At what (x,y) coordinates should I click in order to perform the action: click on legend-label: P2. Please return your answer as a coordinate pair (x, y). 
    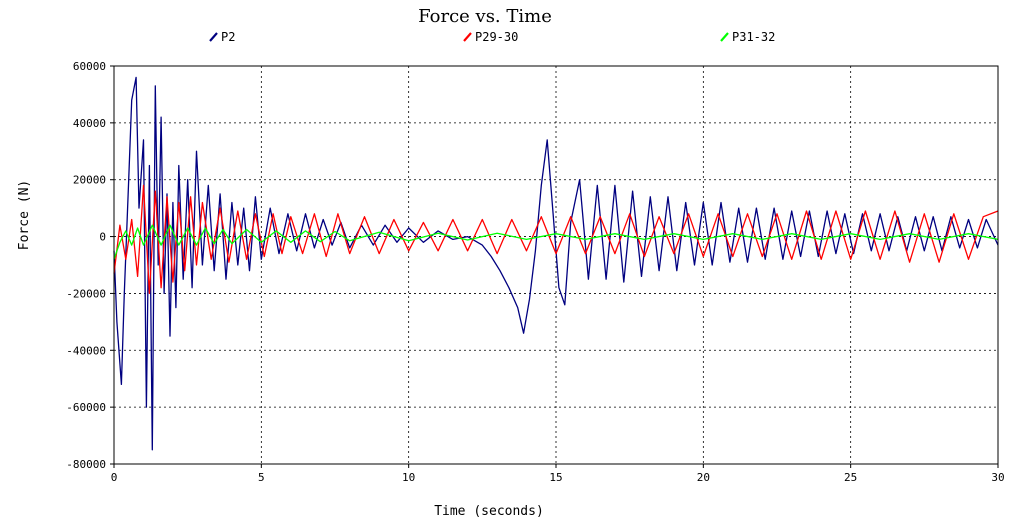
    Looking at the image, I should click on (228, 37).